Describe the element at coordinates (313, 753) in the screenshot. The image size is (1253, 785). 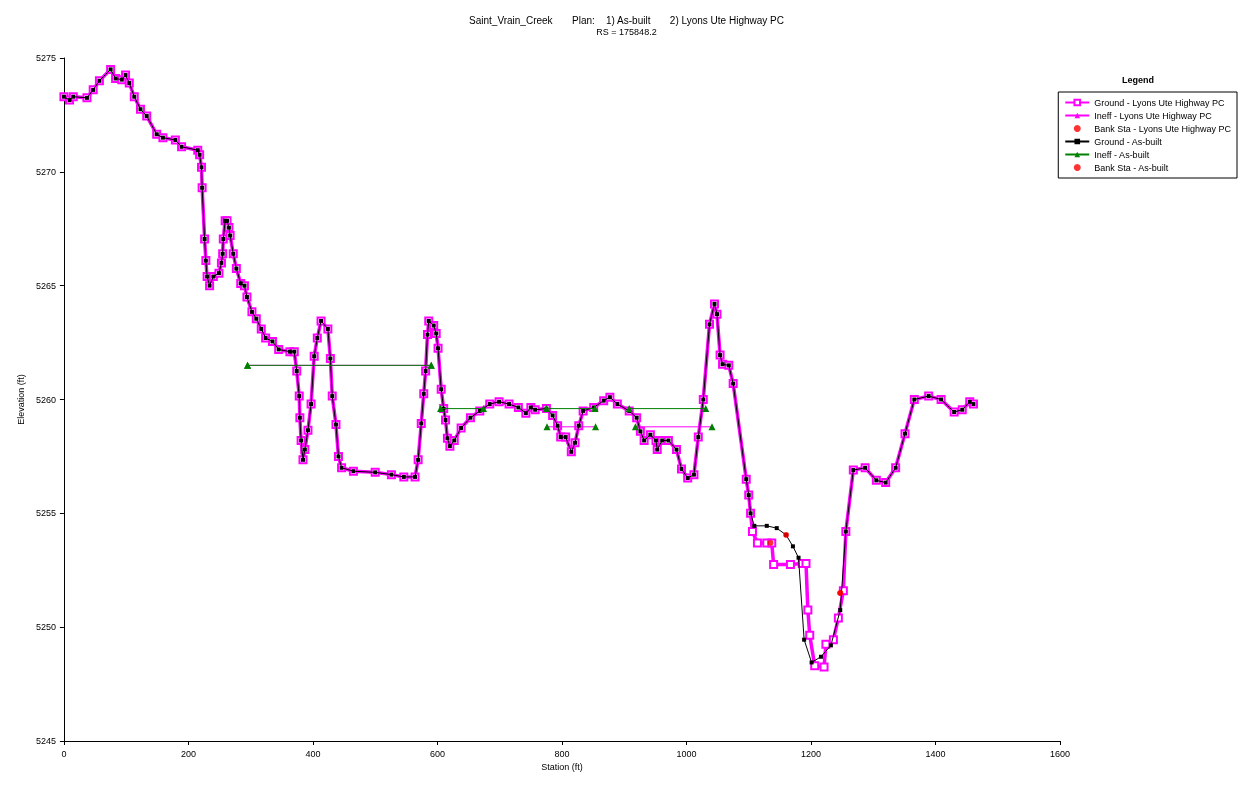
I see `x-tick-label: 400` at that location.